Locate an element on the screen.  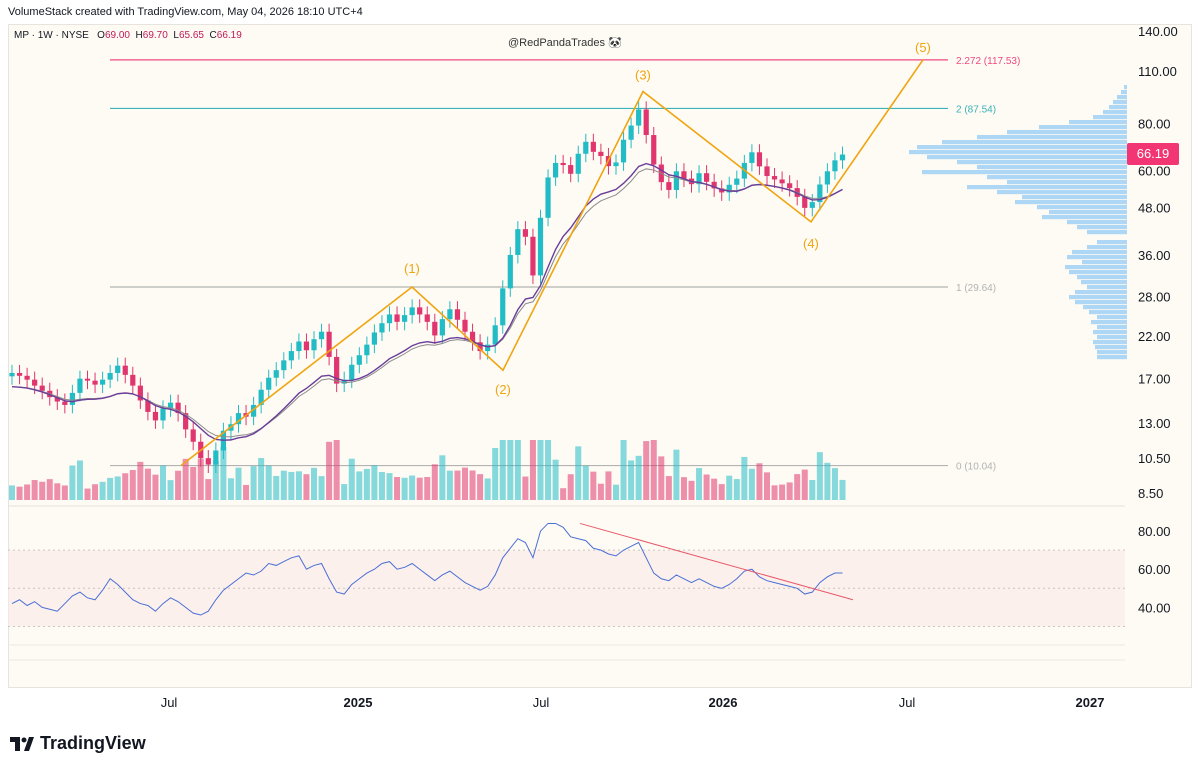
symbol-label: MP · 1W · NYSE is located at coordinates (51, 35).